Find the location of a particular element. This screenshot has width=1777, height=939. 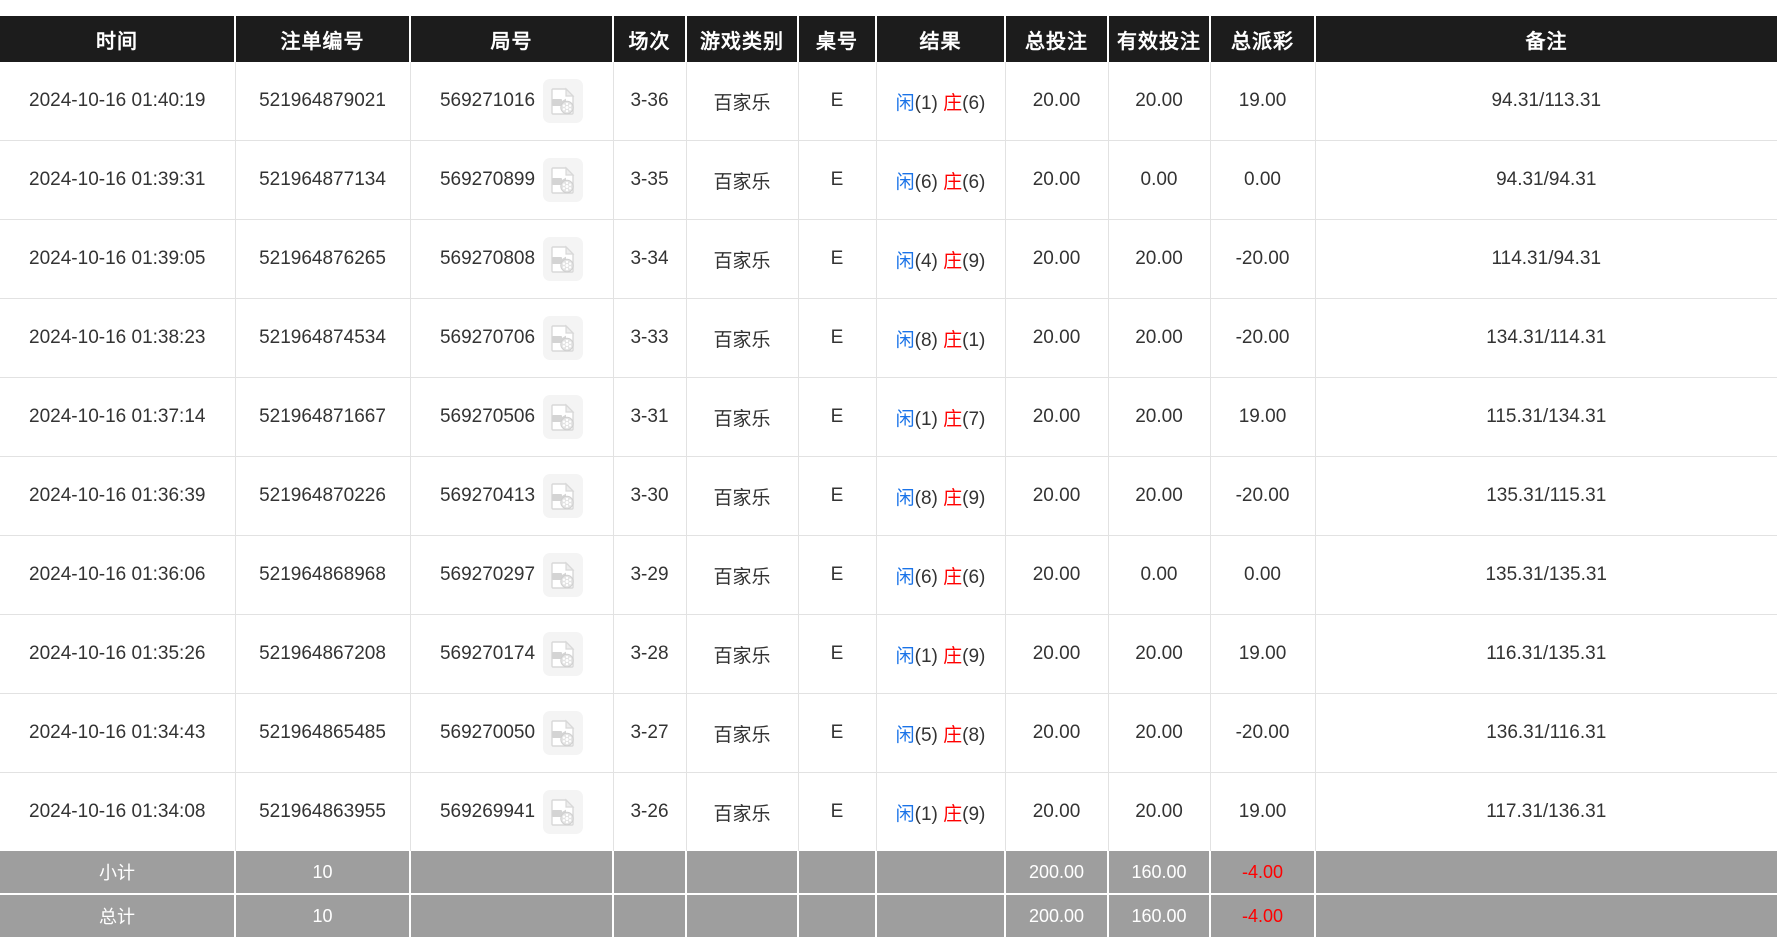

column-header-order: 注单编号 is located at coordinates (322, 39).